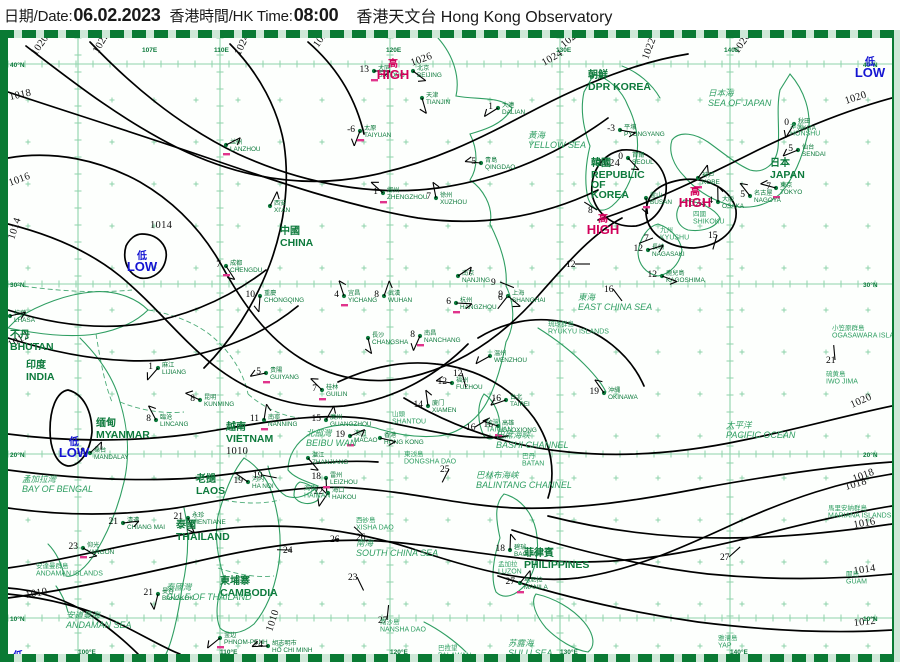  I want to click on station-name-cn: 青島, so click(491, 160).